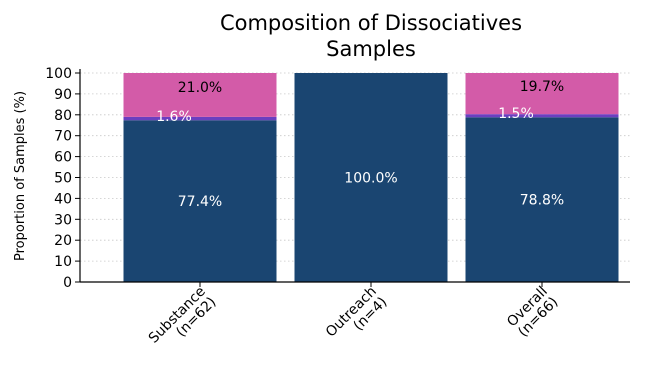 The width and height of the screenshot is (667, 372). I want to click on y-tick-label: 50, so click(63, 179).